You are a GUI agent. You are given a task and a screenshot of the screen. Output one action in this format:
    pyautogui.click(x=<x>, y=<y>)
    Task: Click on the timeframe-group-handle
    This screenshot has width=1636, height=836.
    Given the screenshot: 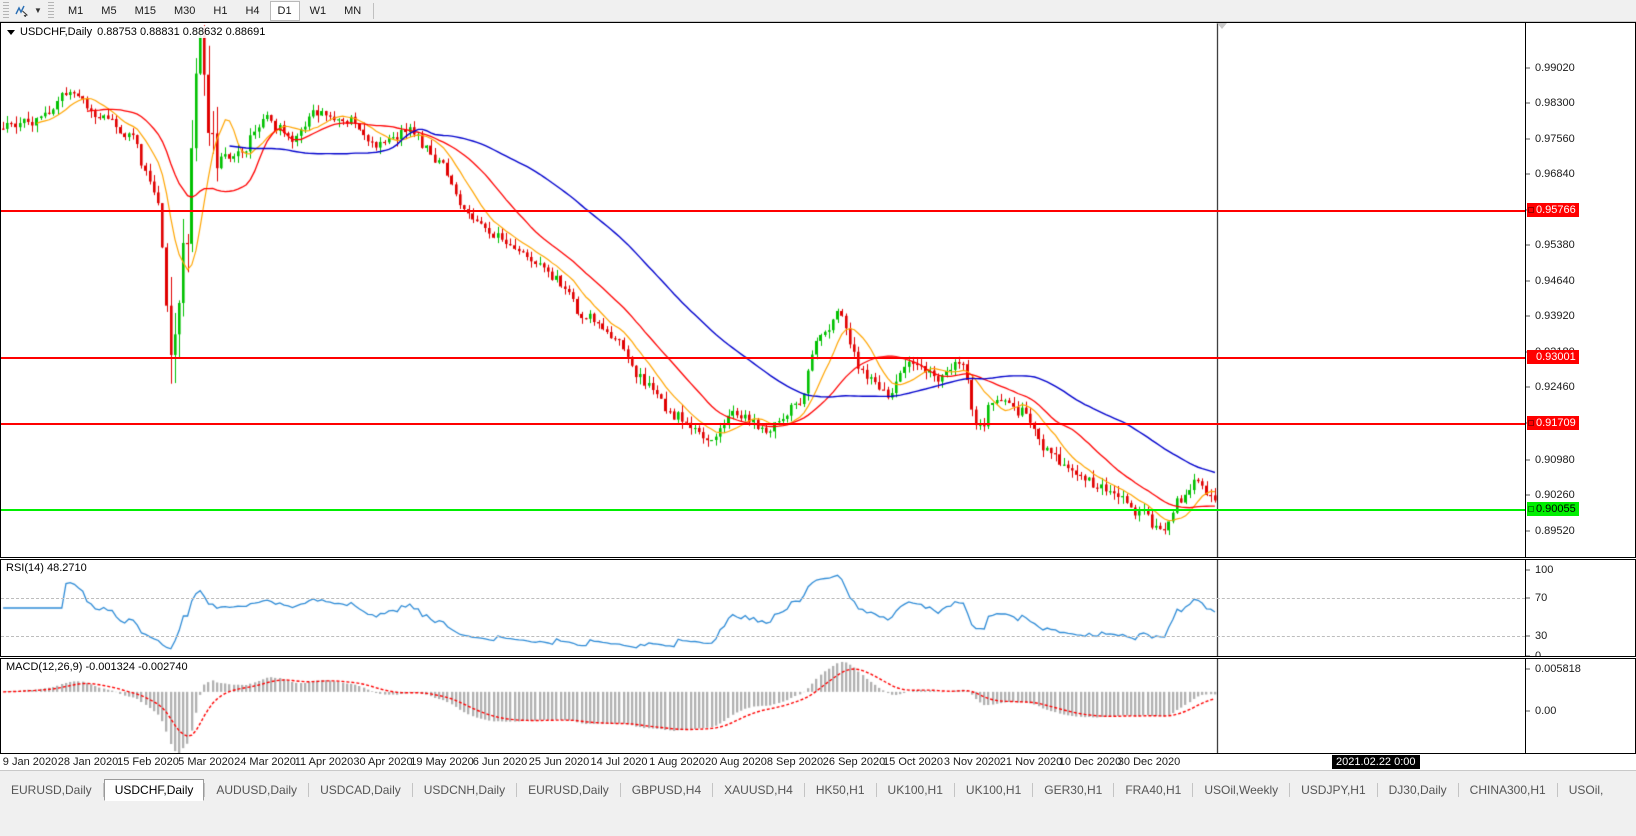 What is the action you would take?
    pyautogui.click(x=51, y=10)
    